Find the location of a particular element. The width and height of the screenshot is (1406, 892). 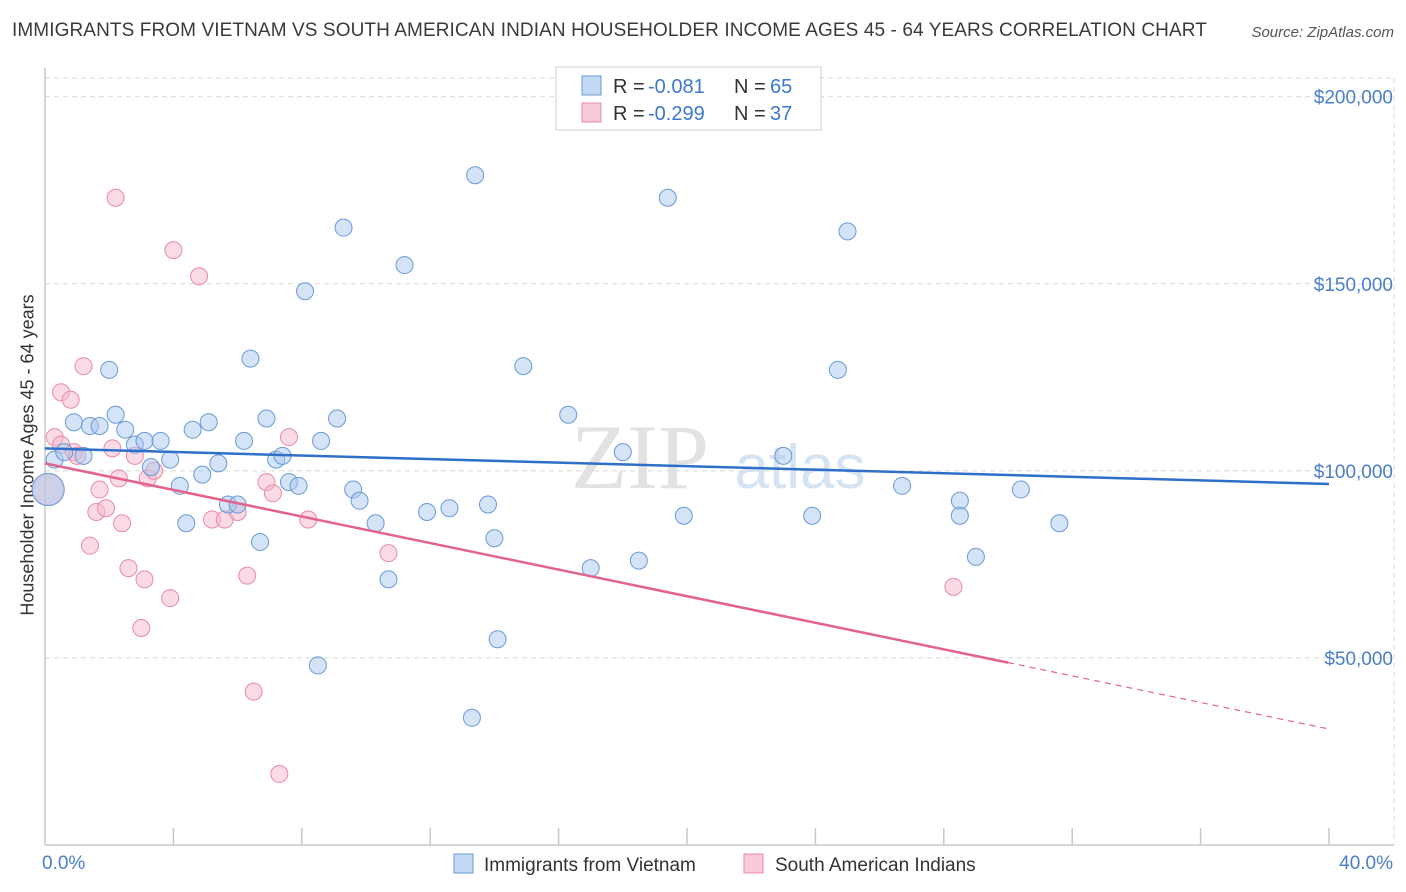

bottom-legend-blue-label: Immigrants from Vietnam is located at coordinates (590, 865).